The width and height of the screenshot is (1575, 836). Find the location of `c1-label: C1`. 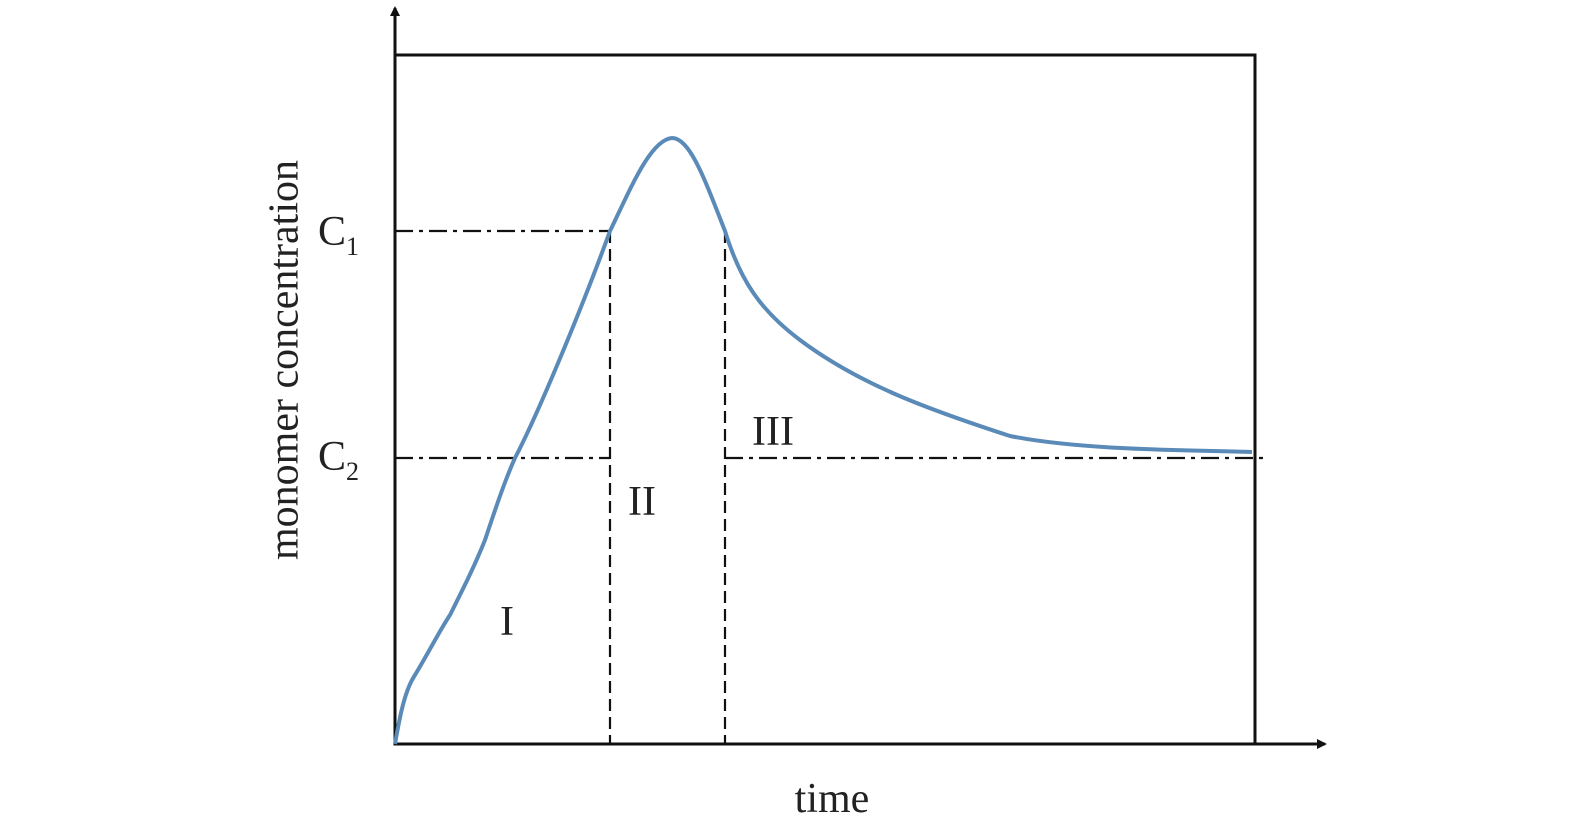

c1-label: C1 is located at coordinates (338, 235).